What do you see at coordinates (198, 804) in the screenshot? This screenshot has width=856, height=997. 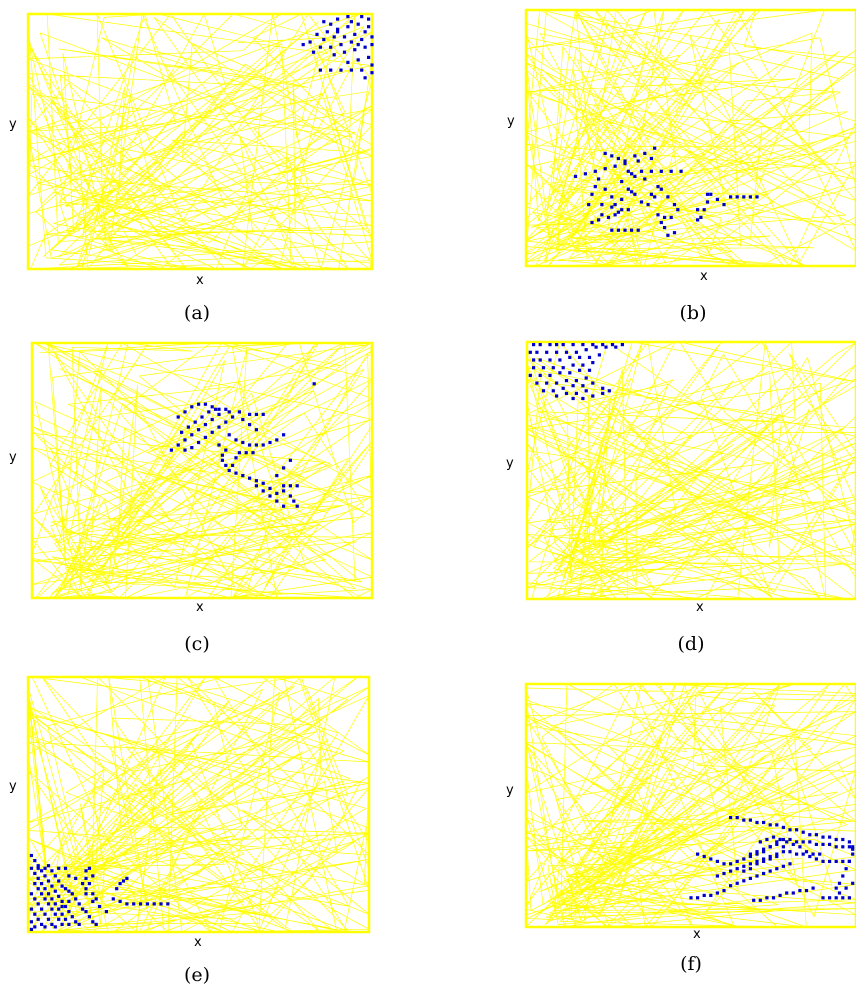 I see `trajectory-line` at bounding box center [198, 804].